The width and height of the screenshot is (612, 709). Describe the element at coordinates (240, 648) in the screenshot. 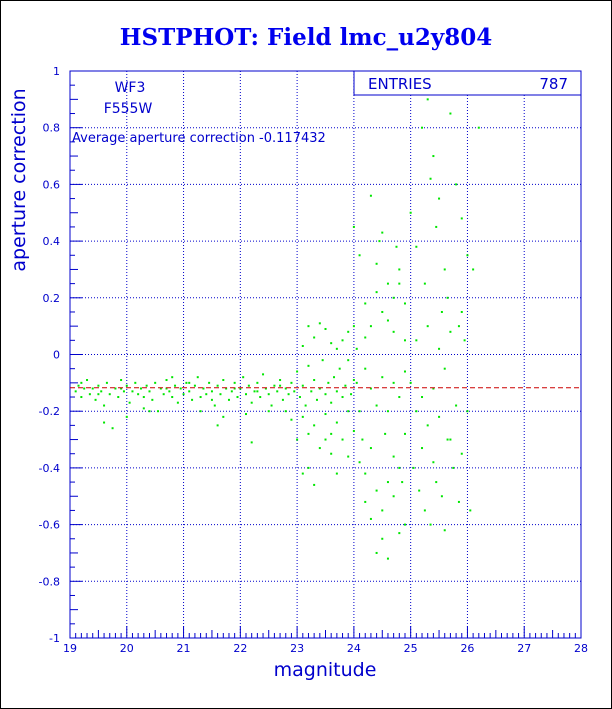

I see `x-tick-label: 22` at that location.